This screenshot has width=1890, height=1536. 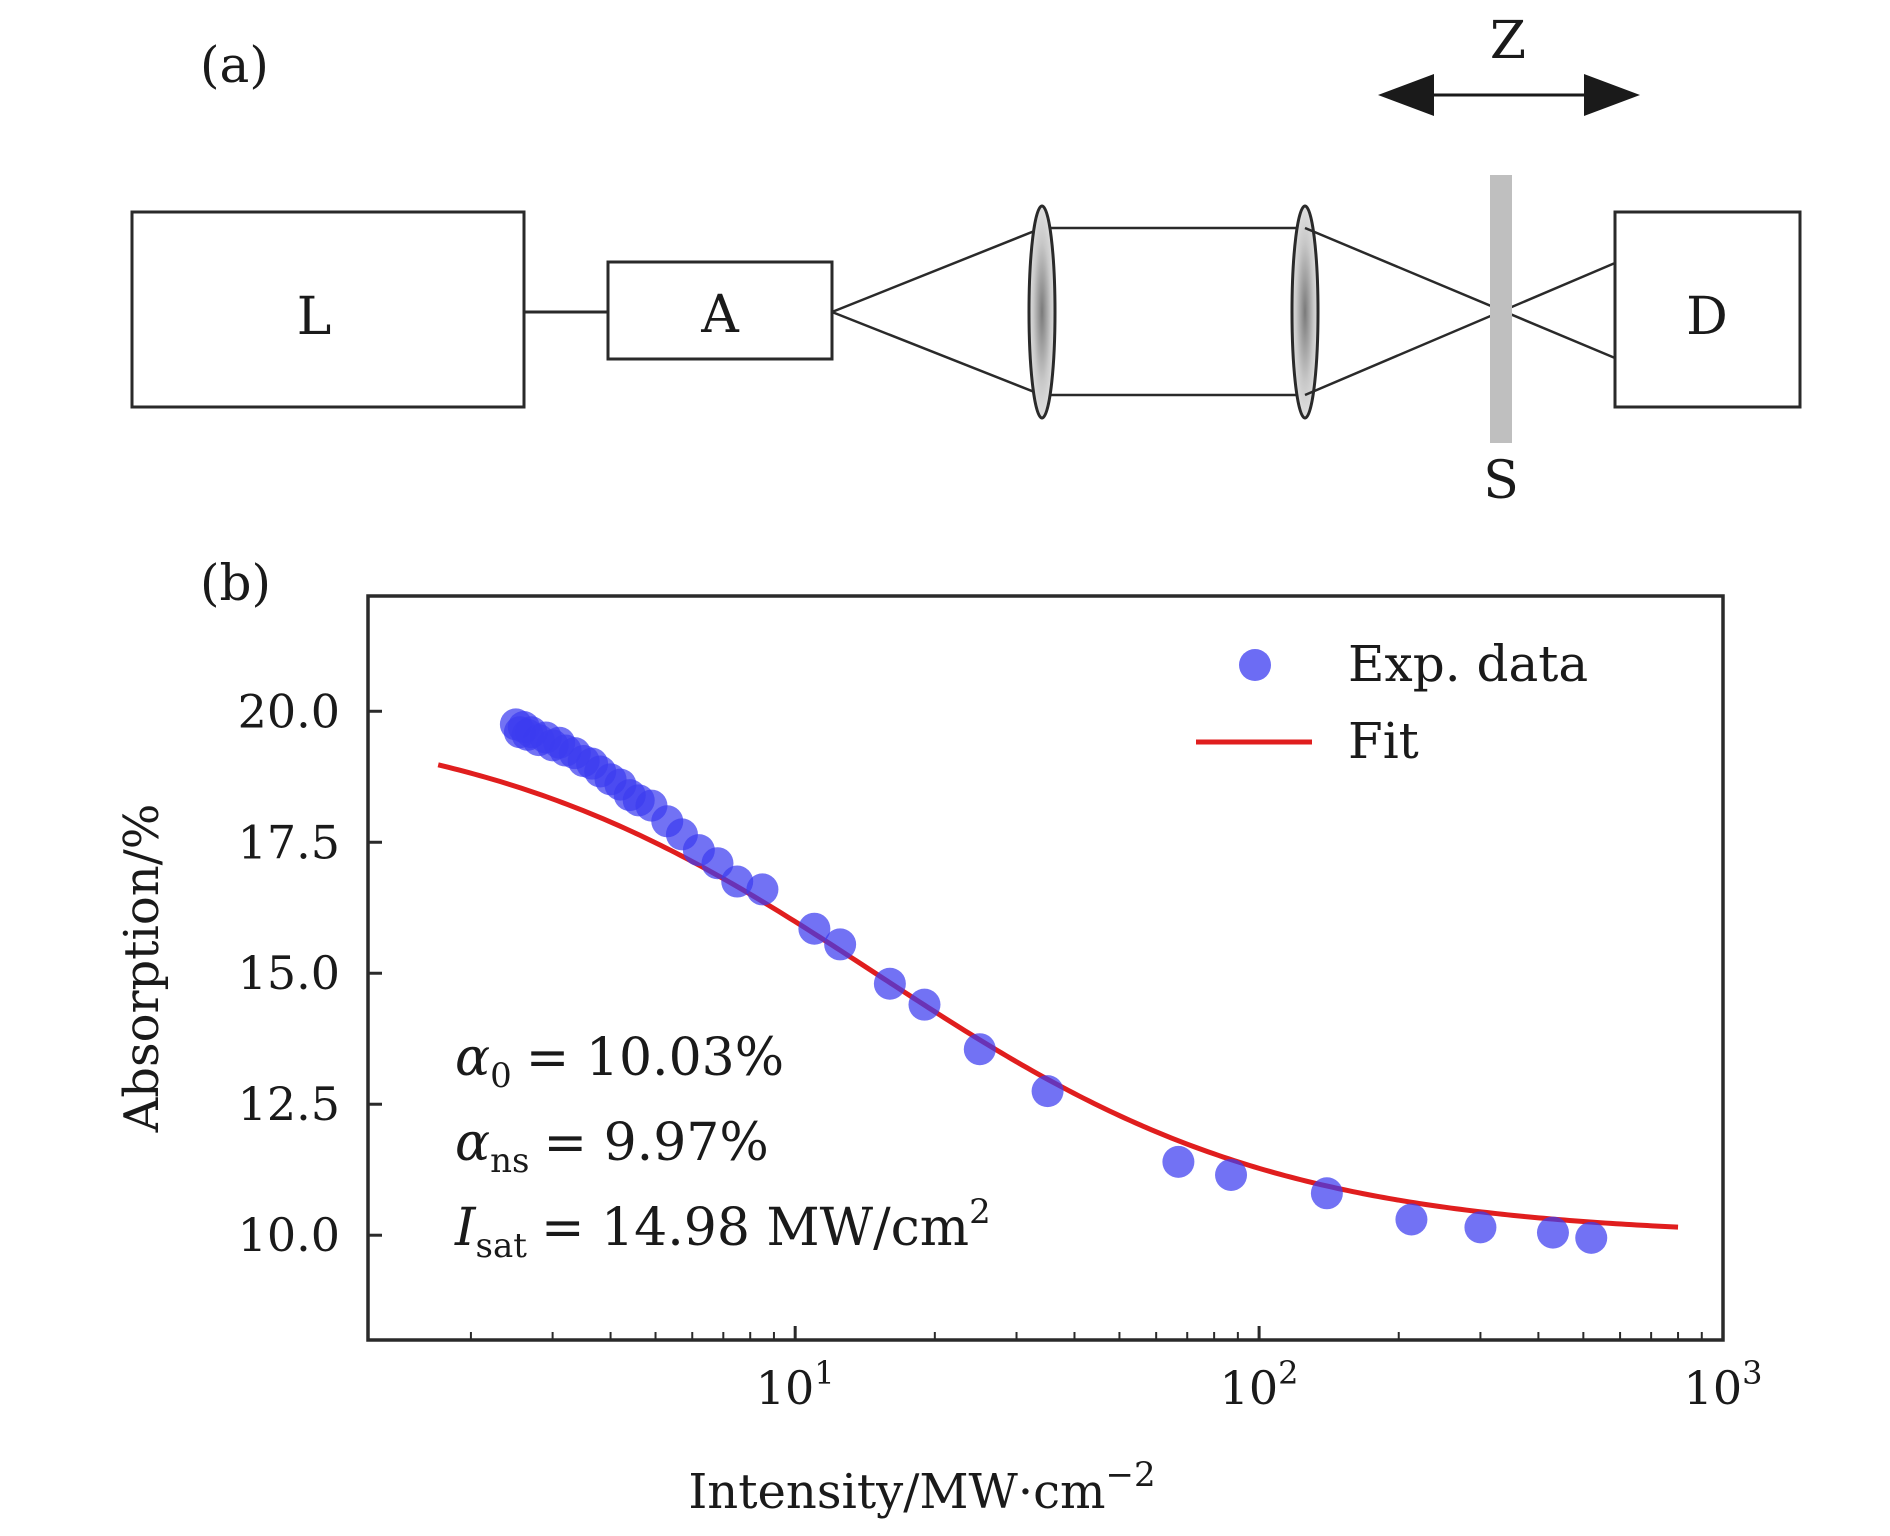 I want to click on param-isat: Isat = 14.98 MW/cm2, so click(x=722, y=1229).